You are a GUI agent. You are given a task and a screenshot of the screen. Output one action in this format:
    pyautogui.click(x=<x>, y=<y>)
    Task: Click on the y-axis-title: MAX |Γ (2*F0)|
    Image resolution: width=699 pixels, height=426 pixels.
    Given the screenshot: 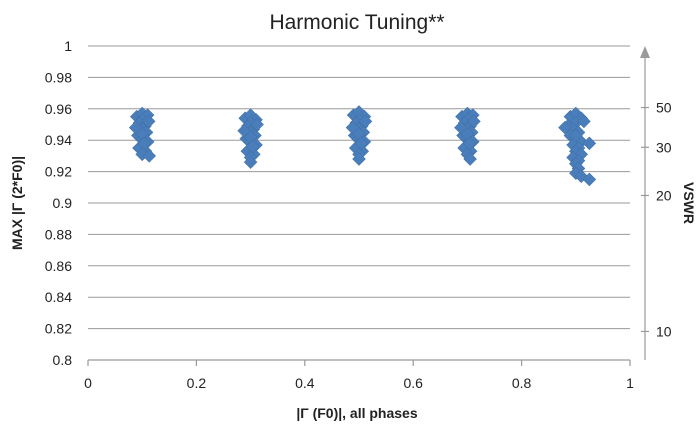 What is the action you would take?
    pyautogui.click(x=17, y=203)
    